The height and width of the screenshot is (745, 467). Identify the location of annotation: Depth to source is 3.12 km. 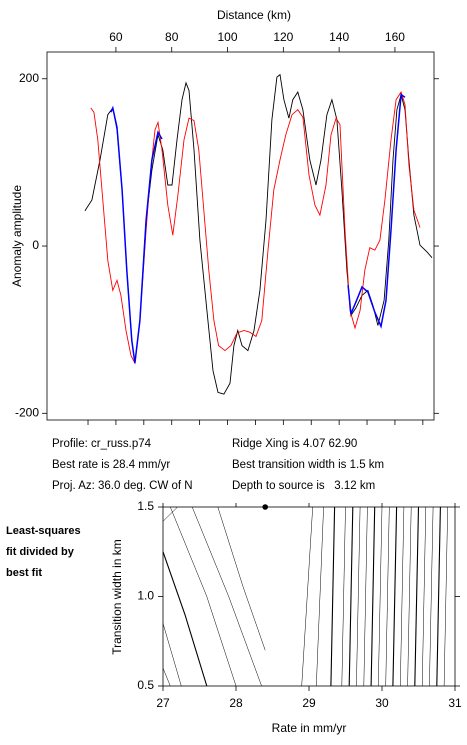
(303, 486).